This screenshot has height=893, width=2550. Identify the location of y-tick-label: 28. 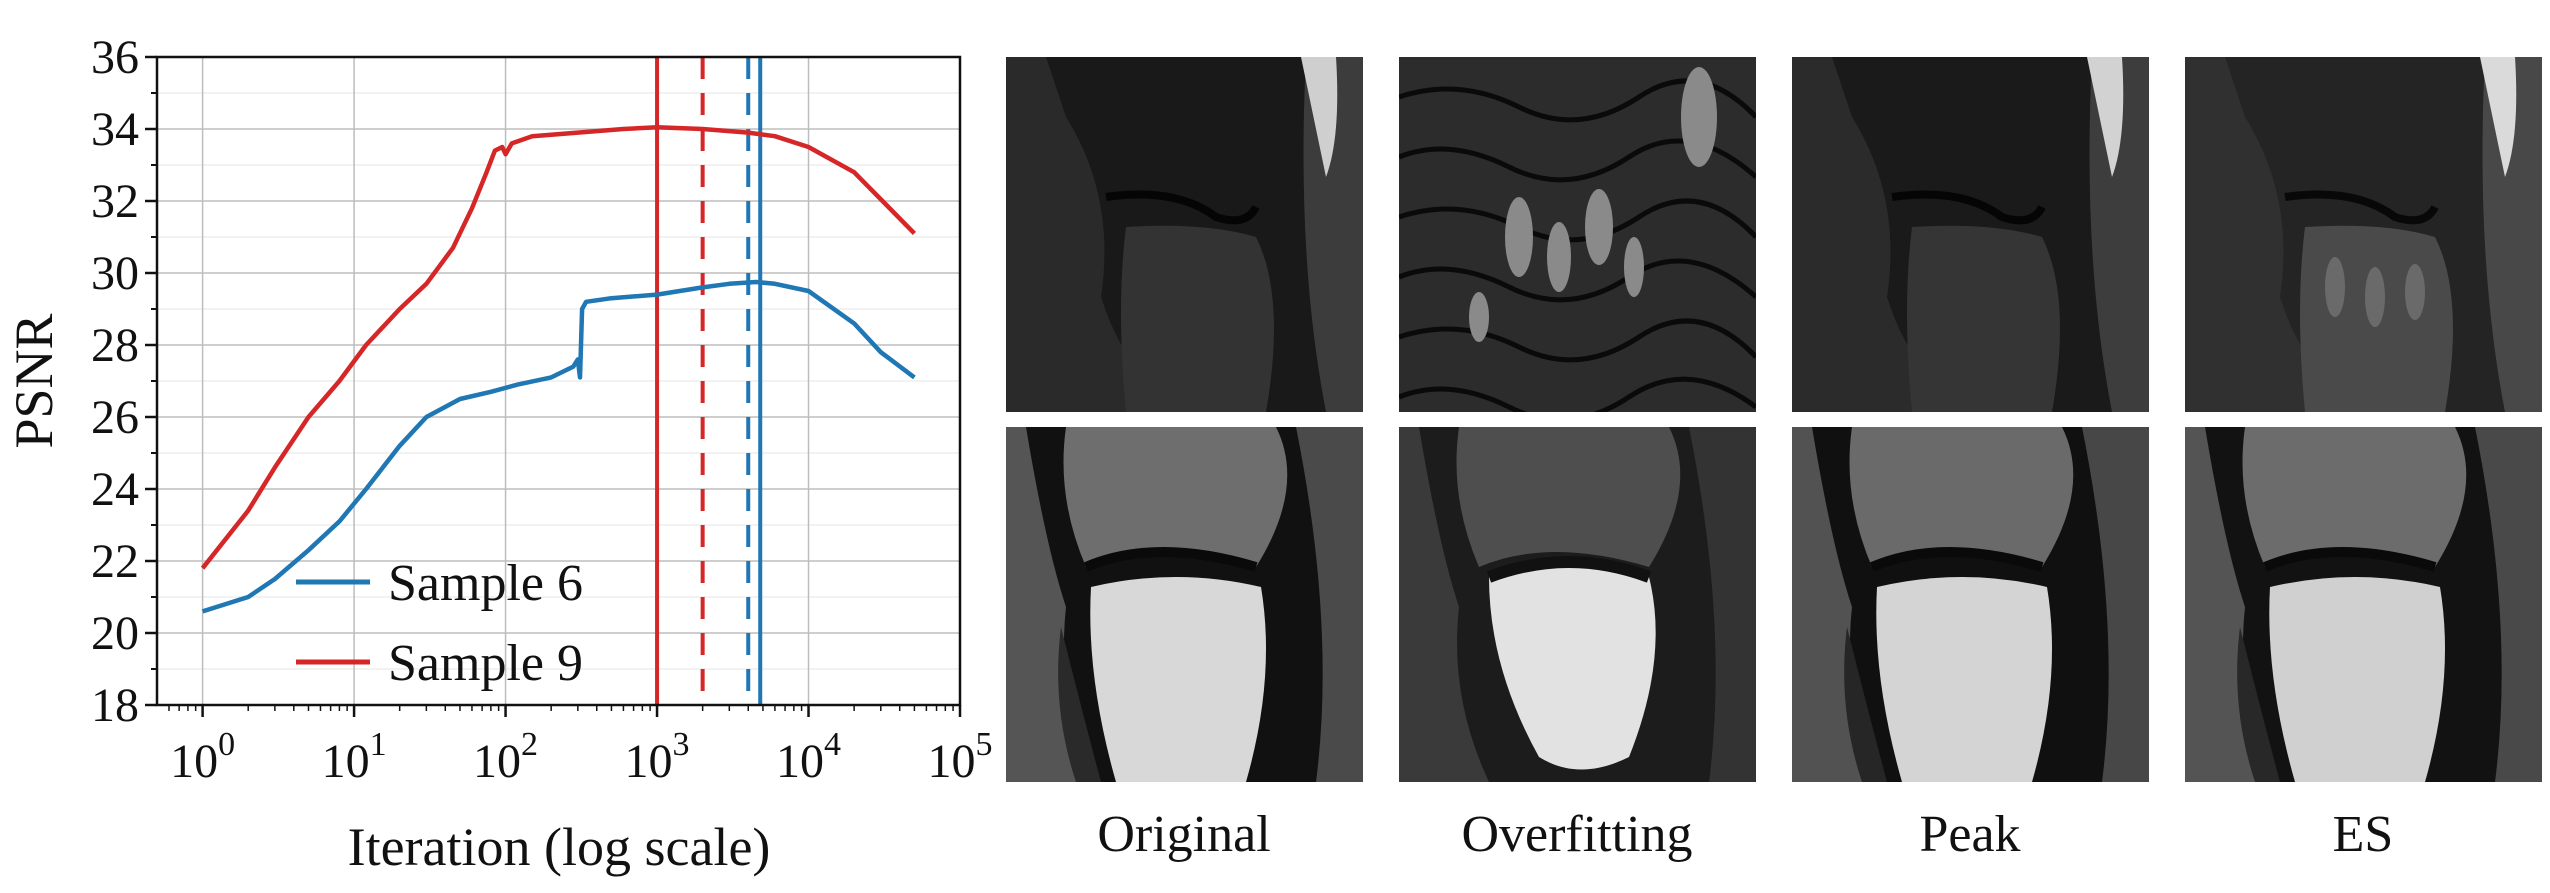
(115, 345).